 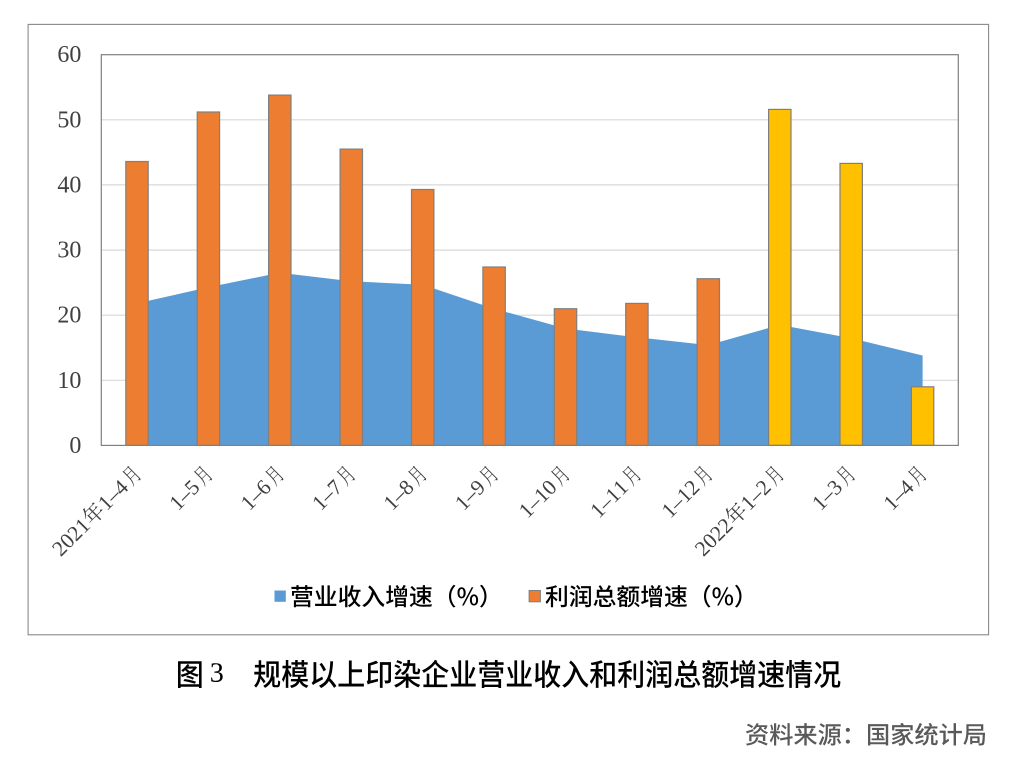 I want to click on svg-text: 10, so click(x=69, y=381).